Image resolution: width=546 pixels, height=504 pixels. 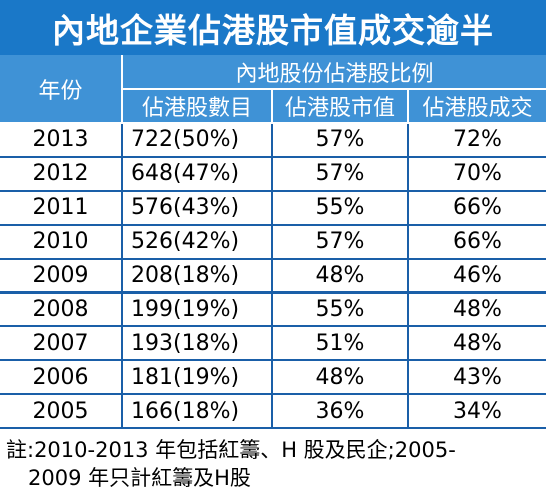 What do you see at coordinates (197, 377) in the screenshot?
I see `count-cell: 181(19%)` at bounding box center [197, 377].